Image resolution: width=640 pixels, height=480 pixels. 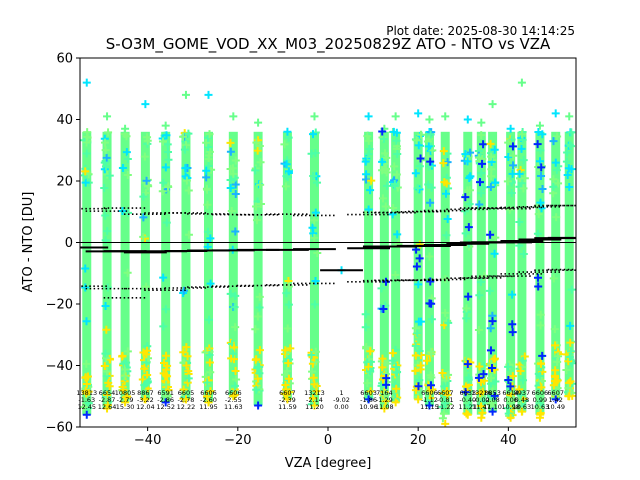 What do you see at coordinates (165, 400) in the screenshot?
I see `bin-mean-label: -2.86` at bounding box center [165, 400].